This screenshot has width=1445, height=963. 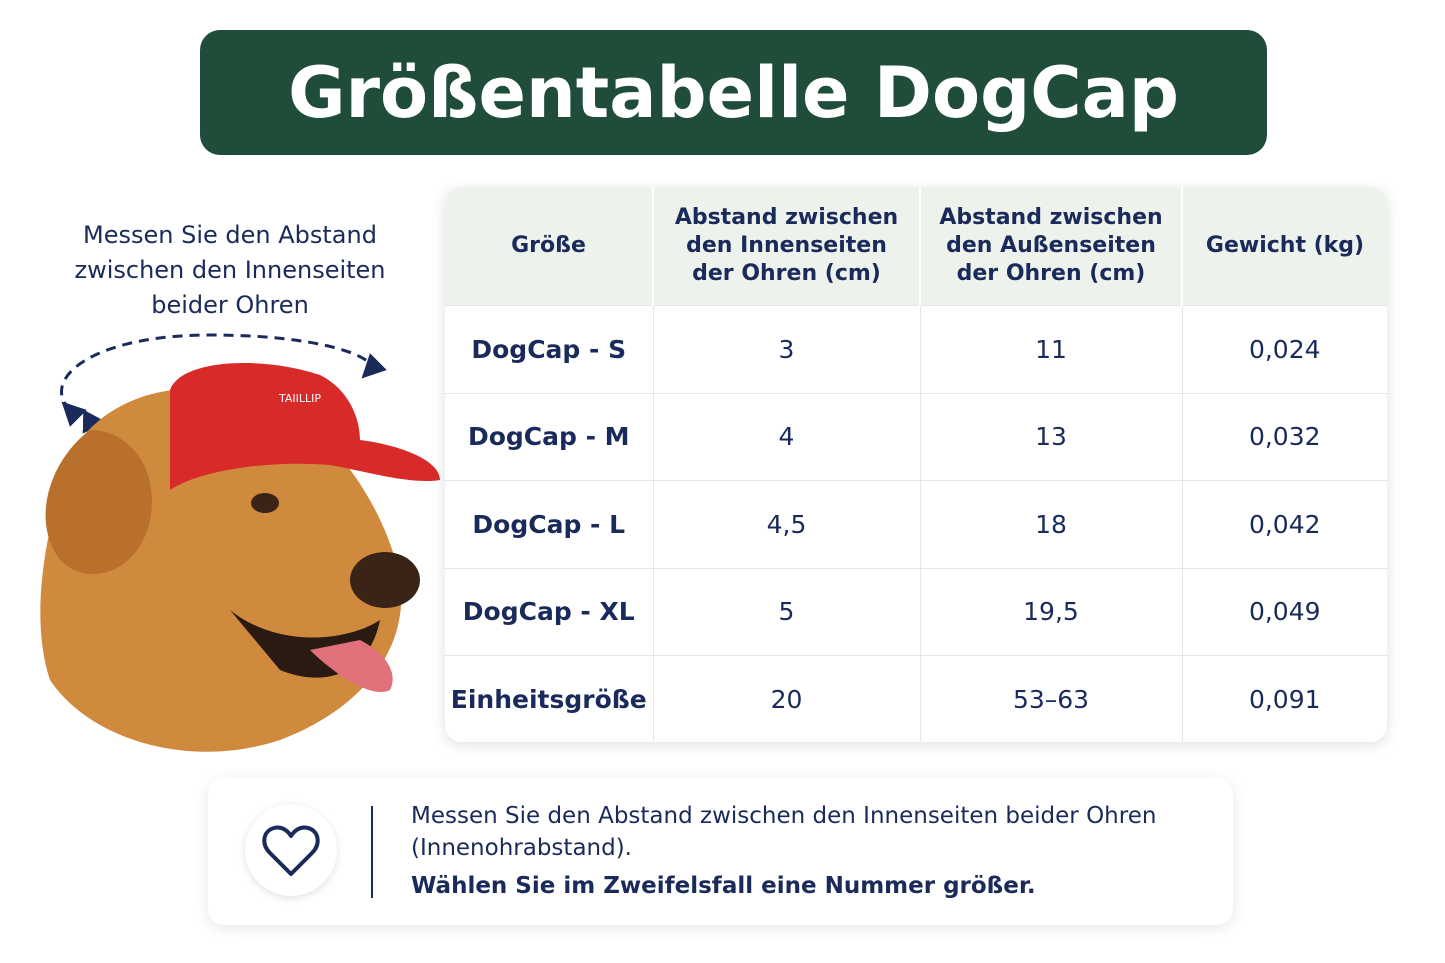 I want to click on table-row: Einheitsgröße 20 53–63 0,091, so click(x=916, y=698).